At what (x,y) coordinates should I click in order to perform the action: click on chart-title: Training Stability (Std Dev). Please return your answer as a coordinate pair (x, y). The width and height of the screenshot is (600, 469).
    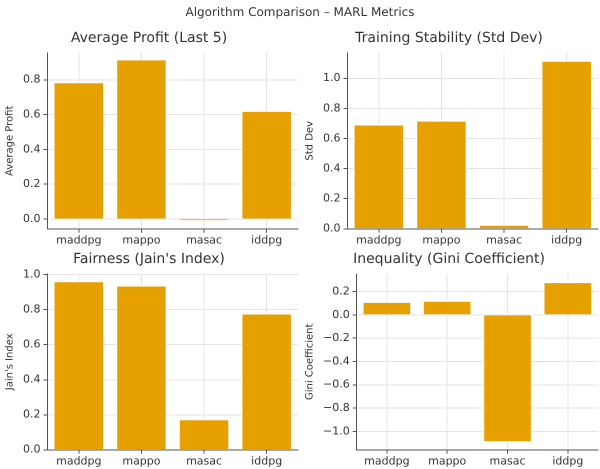
    Looking at the image, I should click on (448, 38).